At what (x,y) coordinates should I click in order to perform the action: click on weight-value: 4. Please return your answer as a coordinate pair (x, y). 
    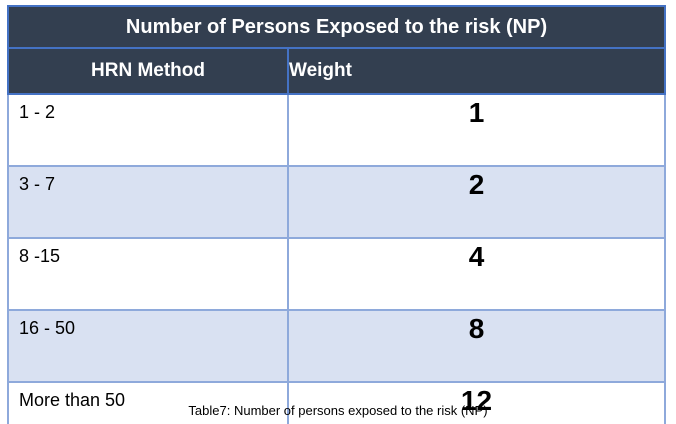
    Looking at the image, I should click on (476, 274).